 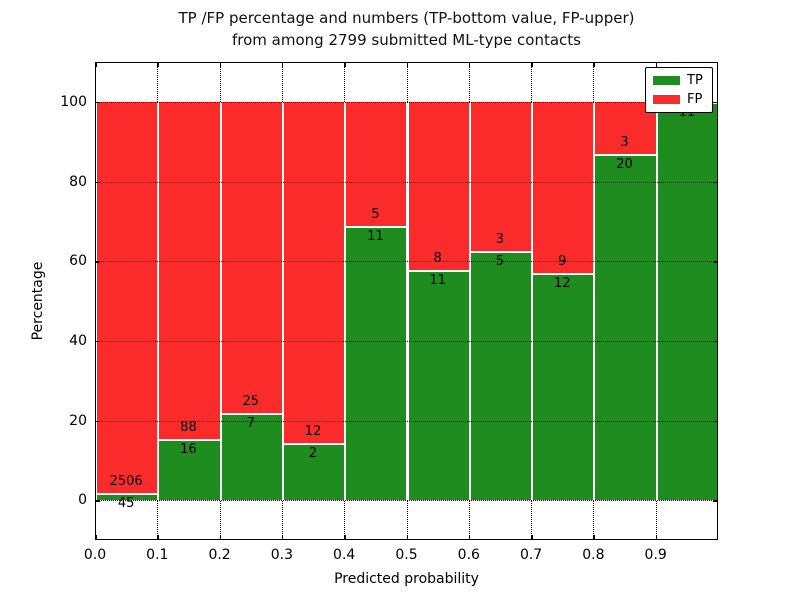 What do you see at coordinates (38, 301) in the screenshot?
I see `y-axis-label: Percentage` at bounding box center [38, 301].